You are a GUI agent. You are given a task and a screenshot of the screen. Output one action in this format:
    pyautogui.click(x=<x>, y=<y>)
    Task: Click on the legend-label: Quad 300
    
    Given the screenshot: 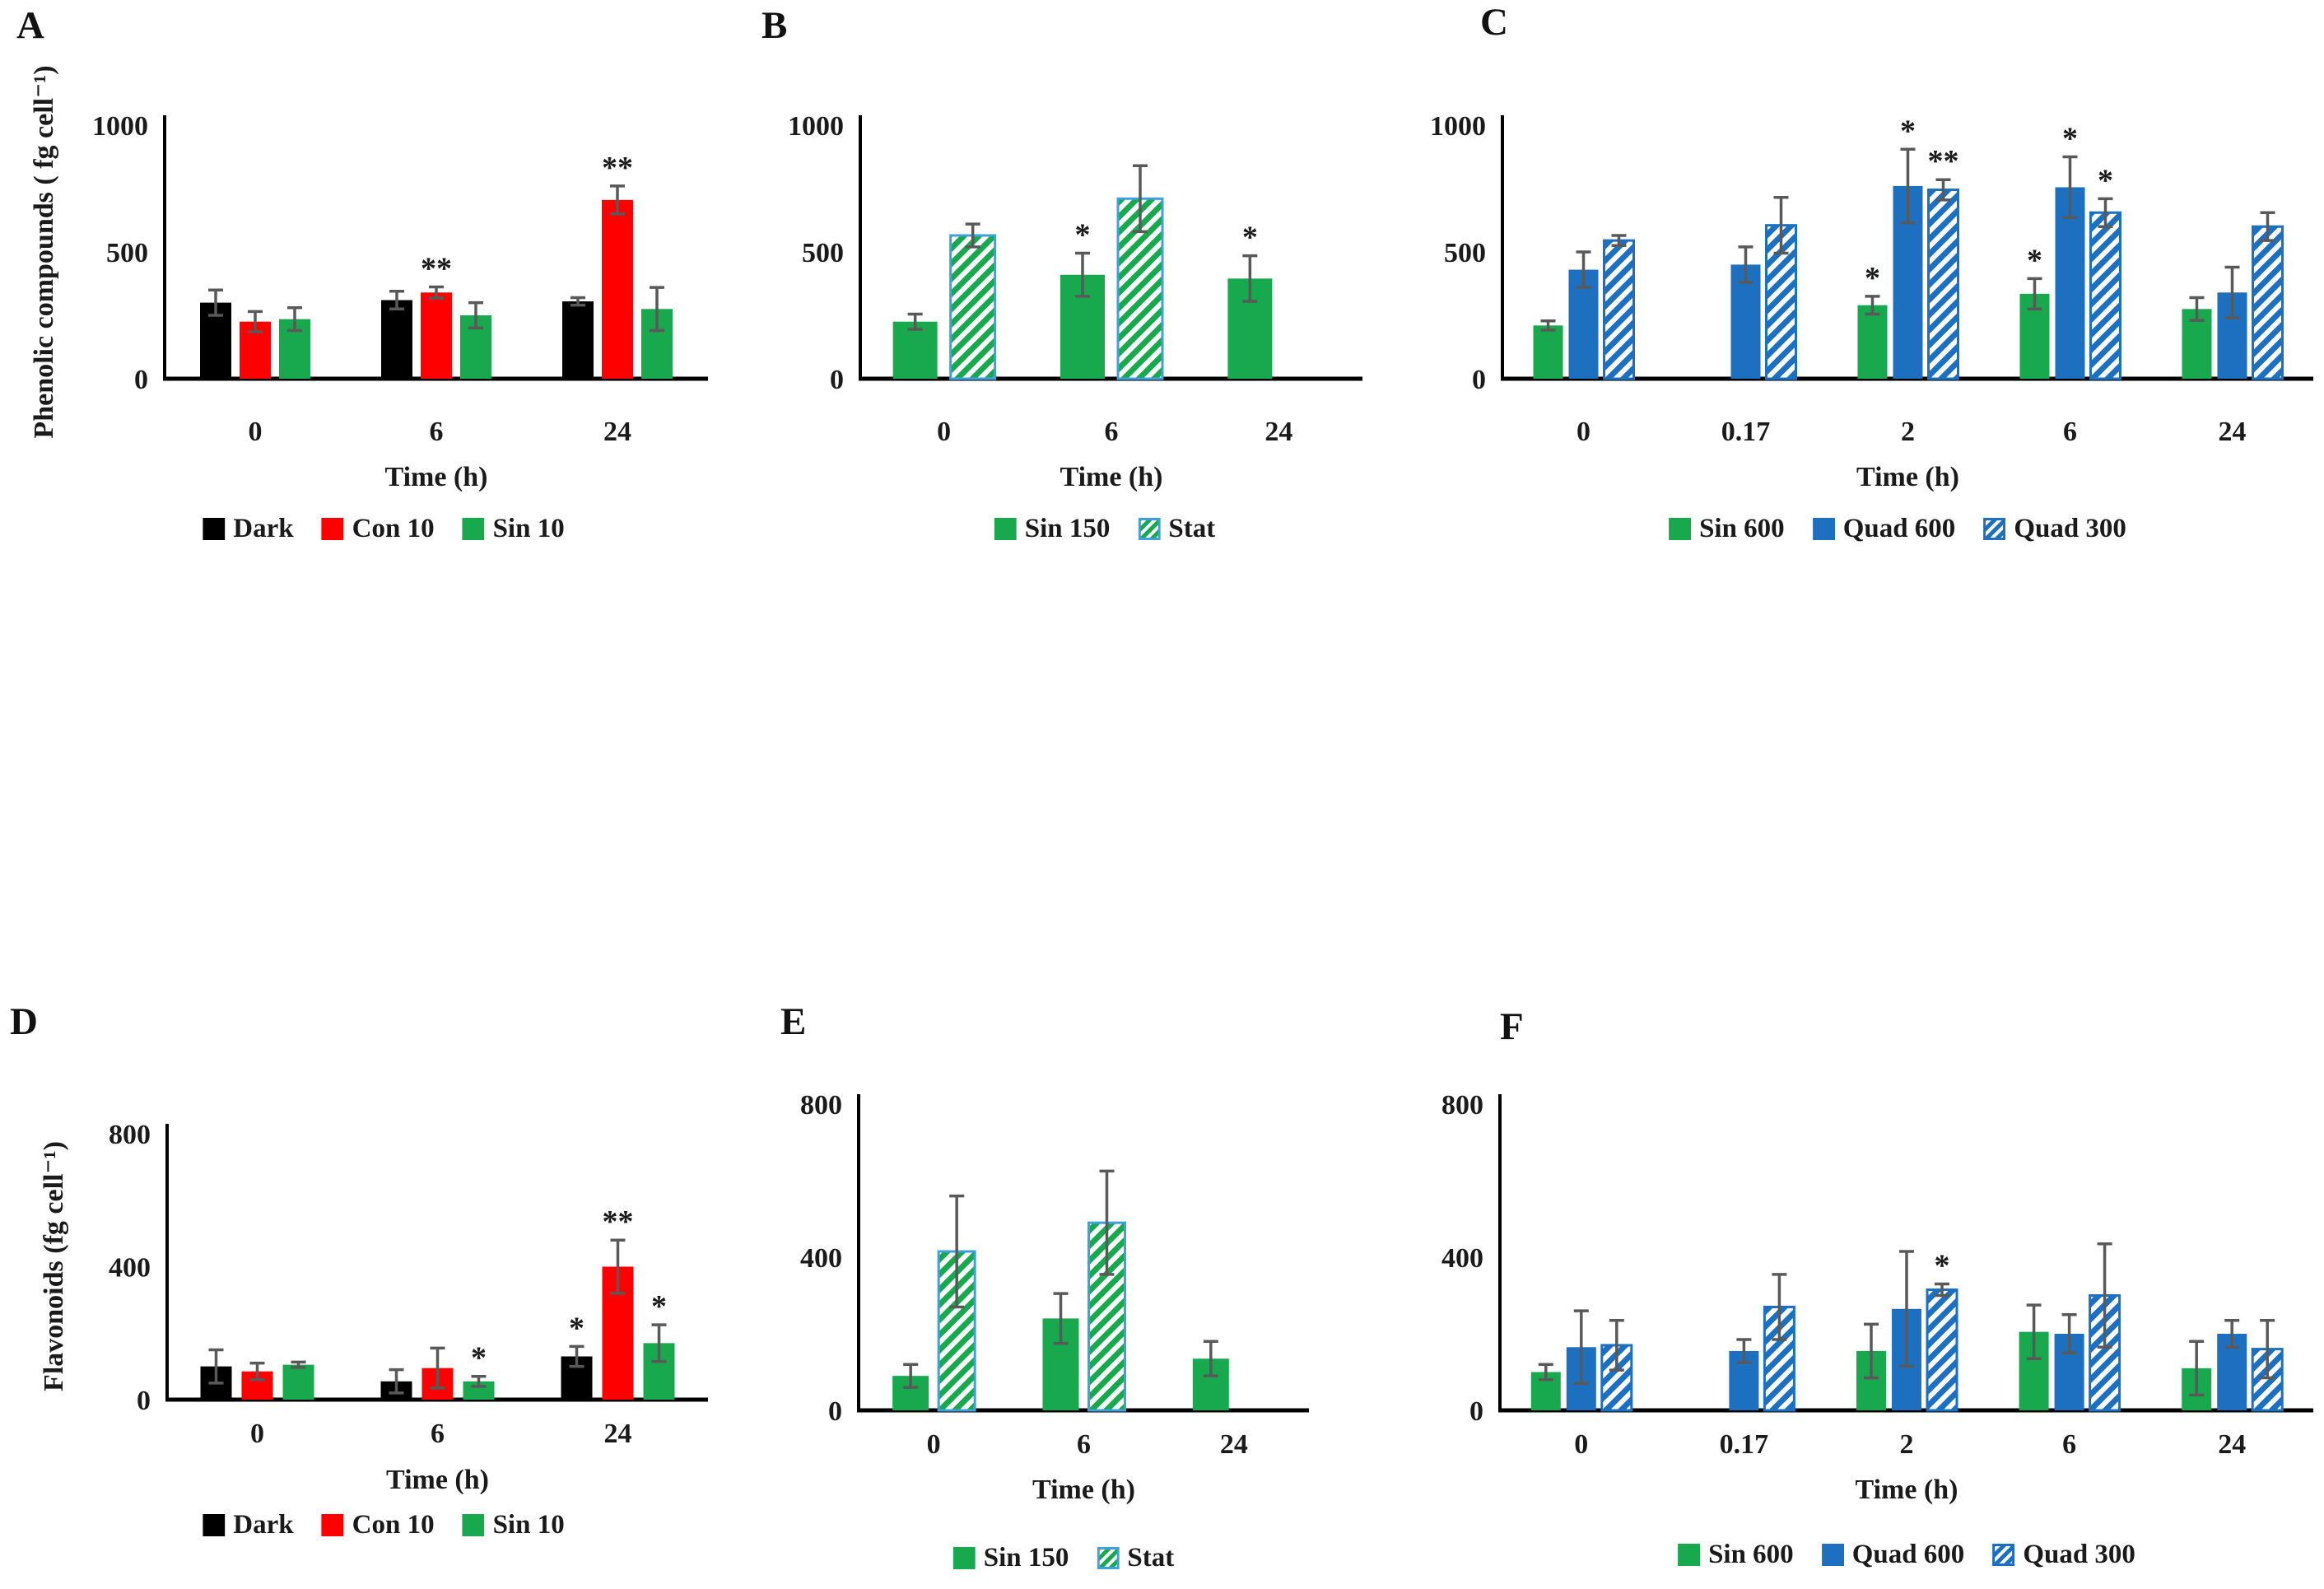 What is the action you would take?
    pyautogui.click(x=2079, y=1554)
    